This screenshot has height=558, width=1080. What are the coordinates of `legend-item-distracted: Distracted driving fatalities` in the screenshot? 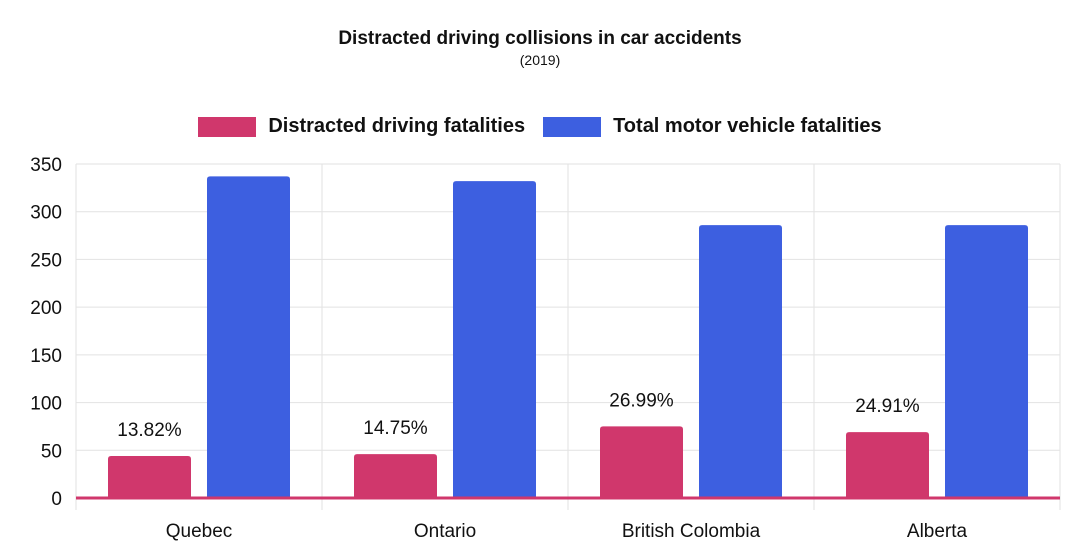 It's located at (361, 126).